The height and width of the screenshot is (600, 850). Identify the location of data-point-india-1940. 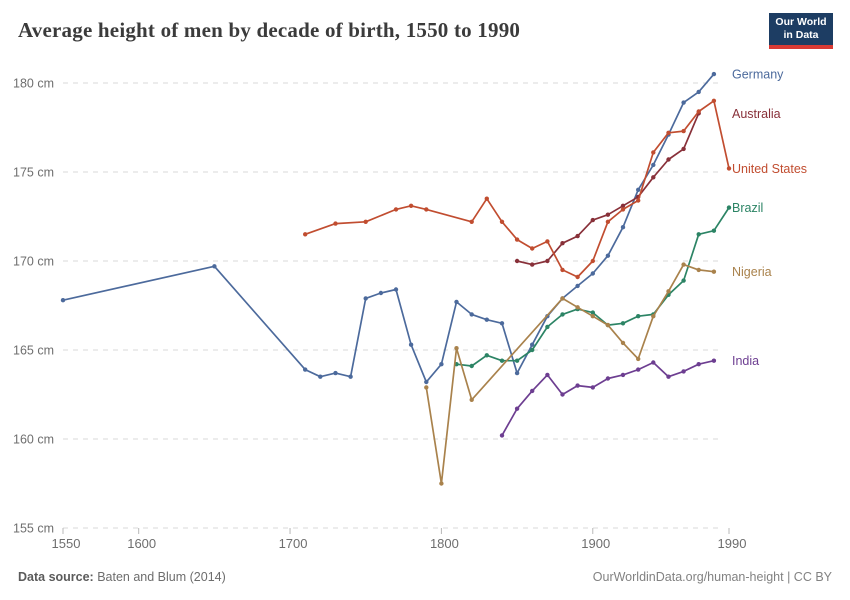
(653, 362).